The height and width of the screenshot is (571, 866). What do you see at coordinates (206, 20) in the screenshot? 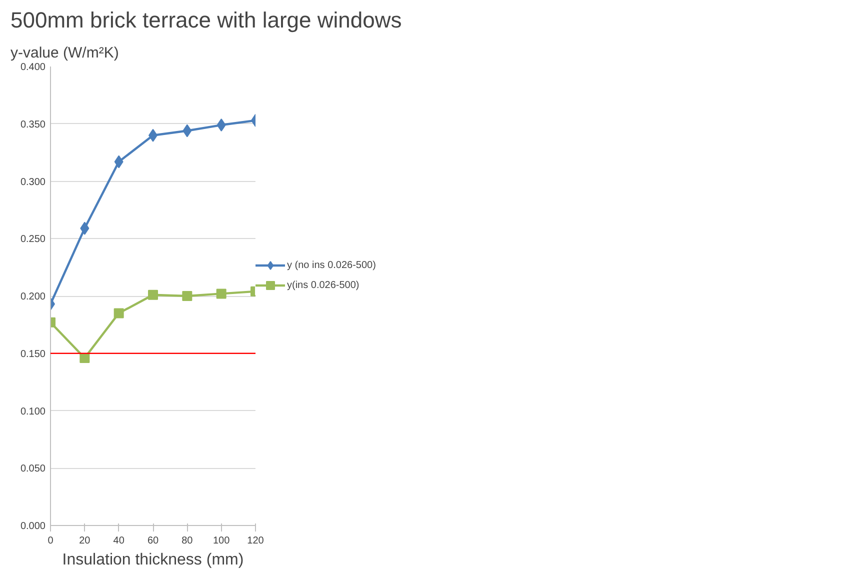
I see `chart-title: 500mm brick terrace with large windows` at bounding box center [206, 20].